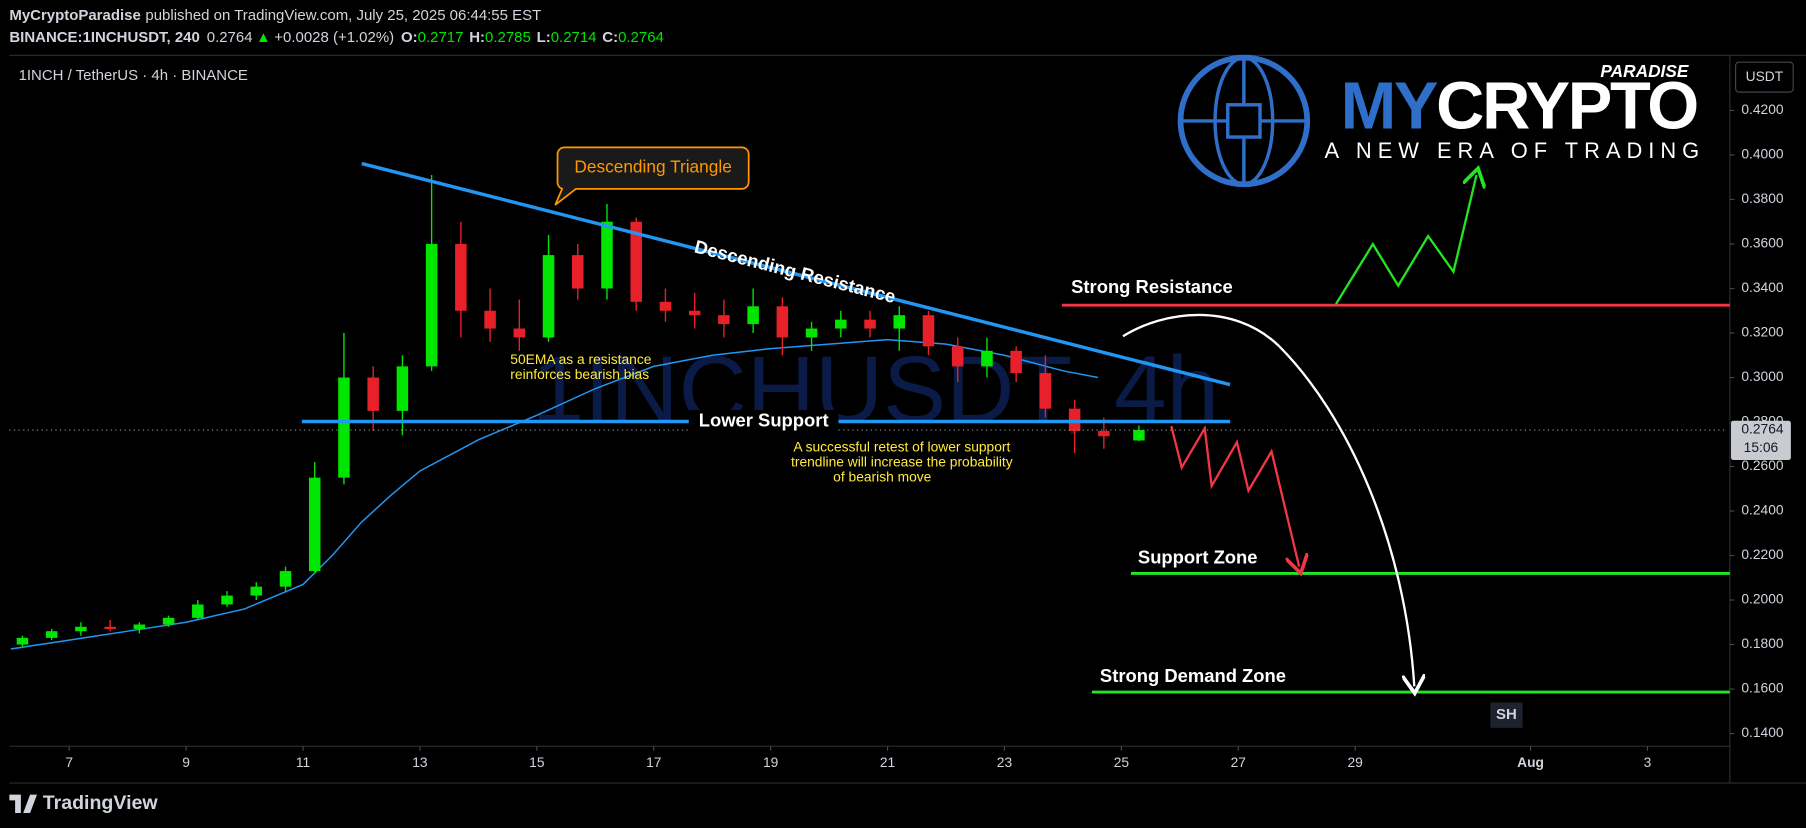 This screenshot has height=828, width=1806. I want to click on logo-brand-b: CRYPTO, so click(1566, 106).